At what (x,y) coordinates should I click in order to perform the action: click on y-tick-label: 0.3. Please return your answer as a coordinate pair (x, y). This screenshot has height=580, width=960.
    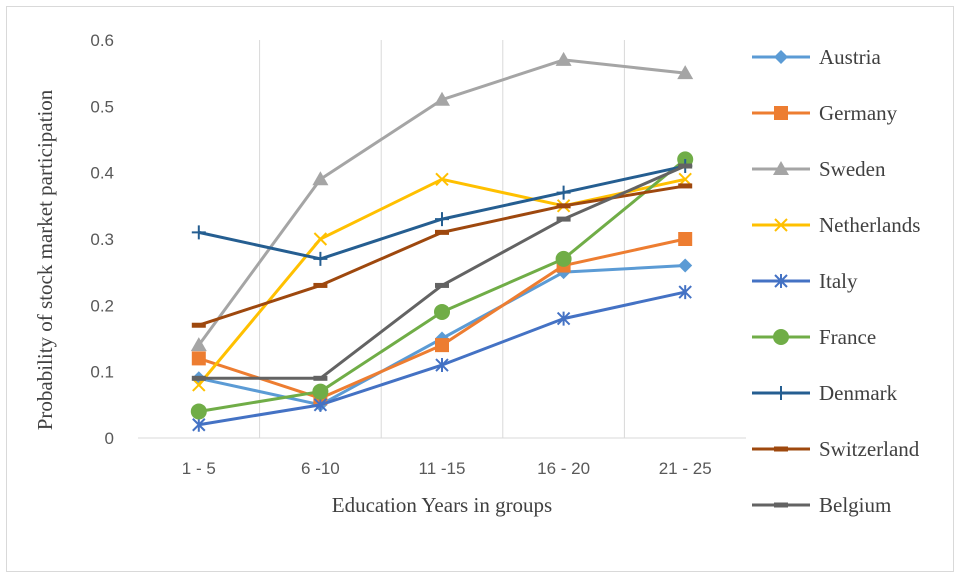
    Looking at the image, I should click on (102, 239).